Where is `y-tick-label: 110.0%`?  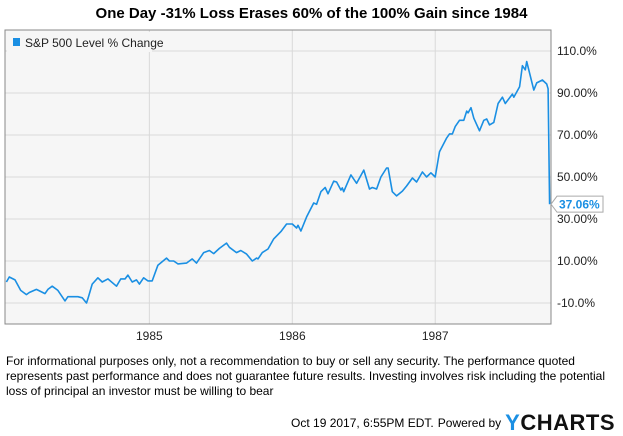 y-tick-label: 110.0% is located at coordinates (577, 51).